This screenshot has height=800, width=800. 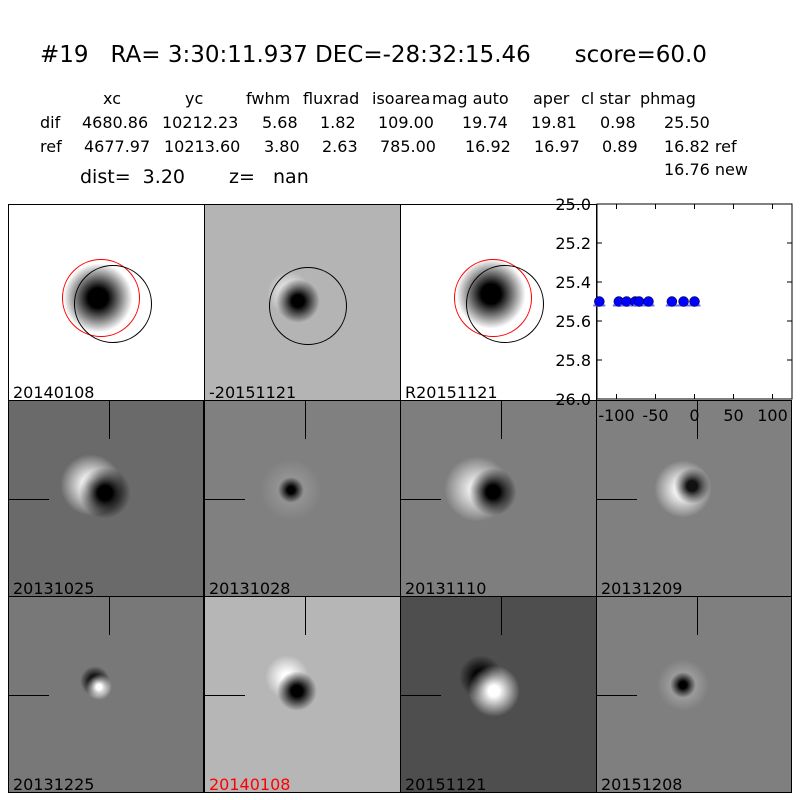 What do you see at coordinates (554, 122) in the screenshot?
I see `table-cell: 19.81` at bounding box center [554, 122].